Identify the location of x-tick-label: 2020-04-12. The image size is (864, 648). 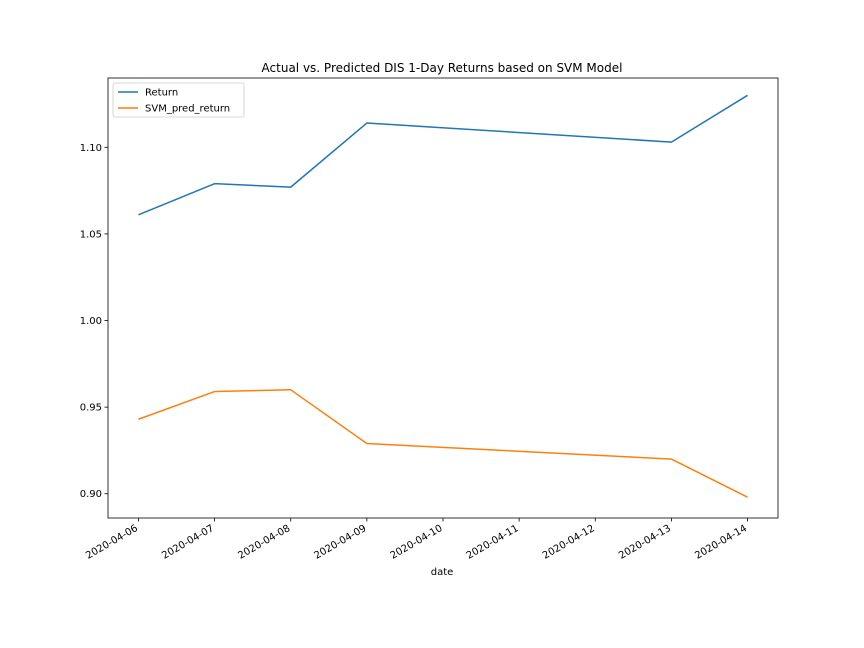
(569, 542).